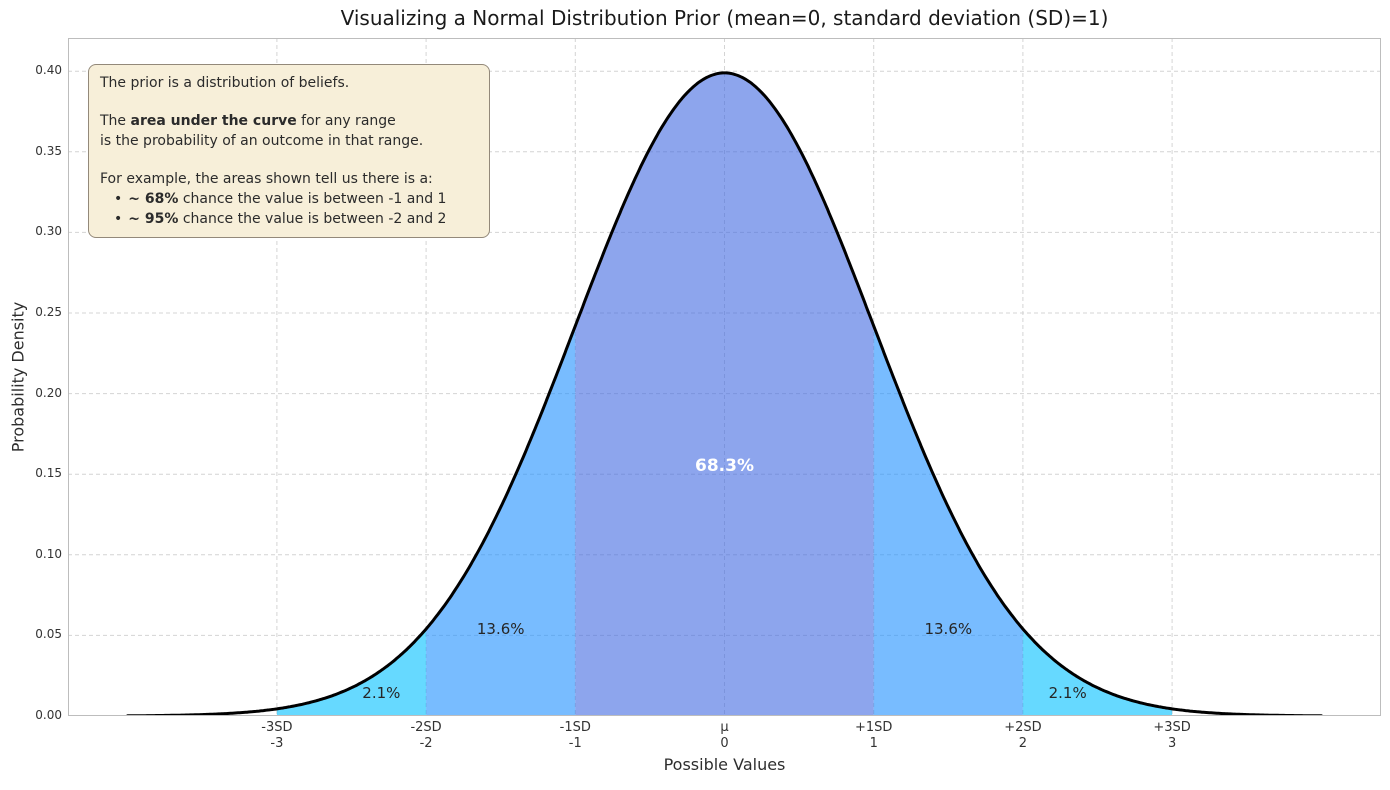 The image size is (1390, 790). Describe the element at coordinates (115, 121) in the screenshot. I see `note-text: The` at that location.